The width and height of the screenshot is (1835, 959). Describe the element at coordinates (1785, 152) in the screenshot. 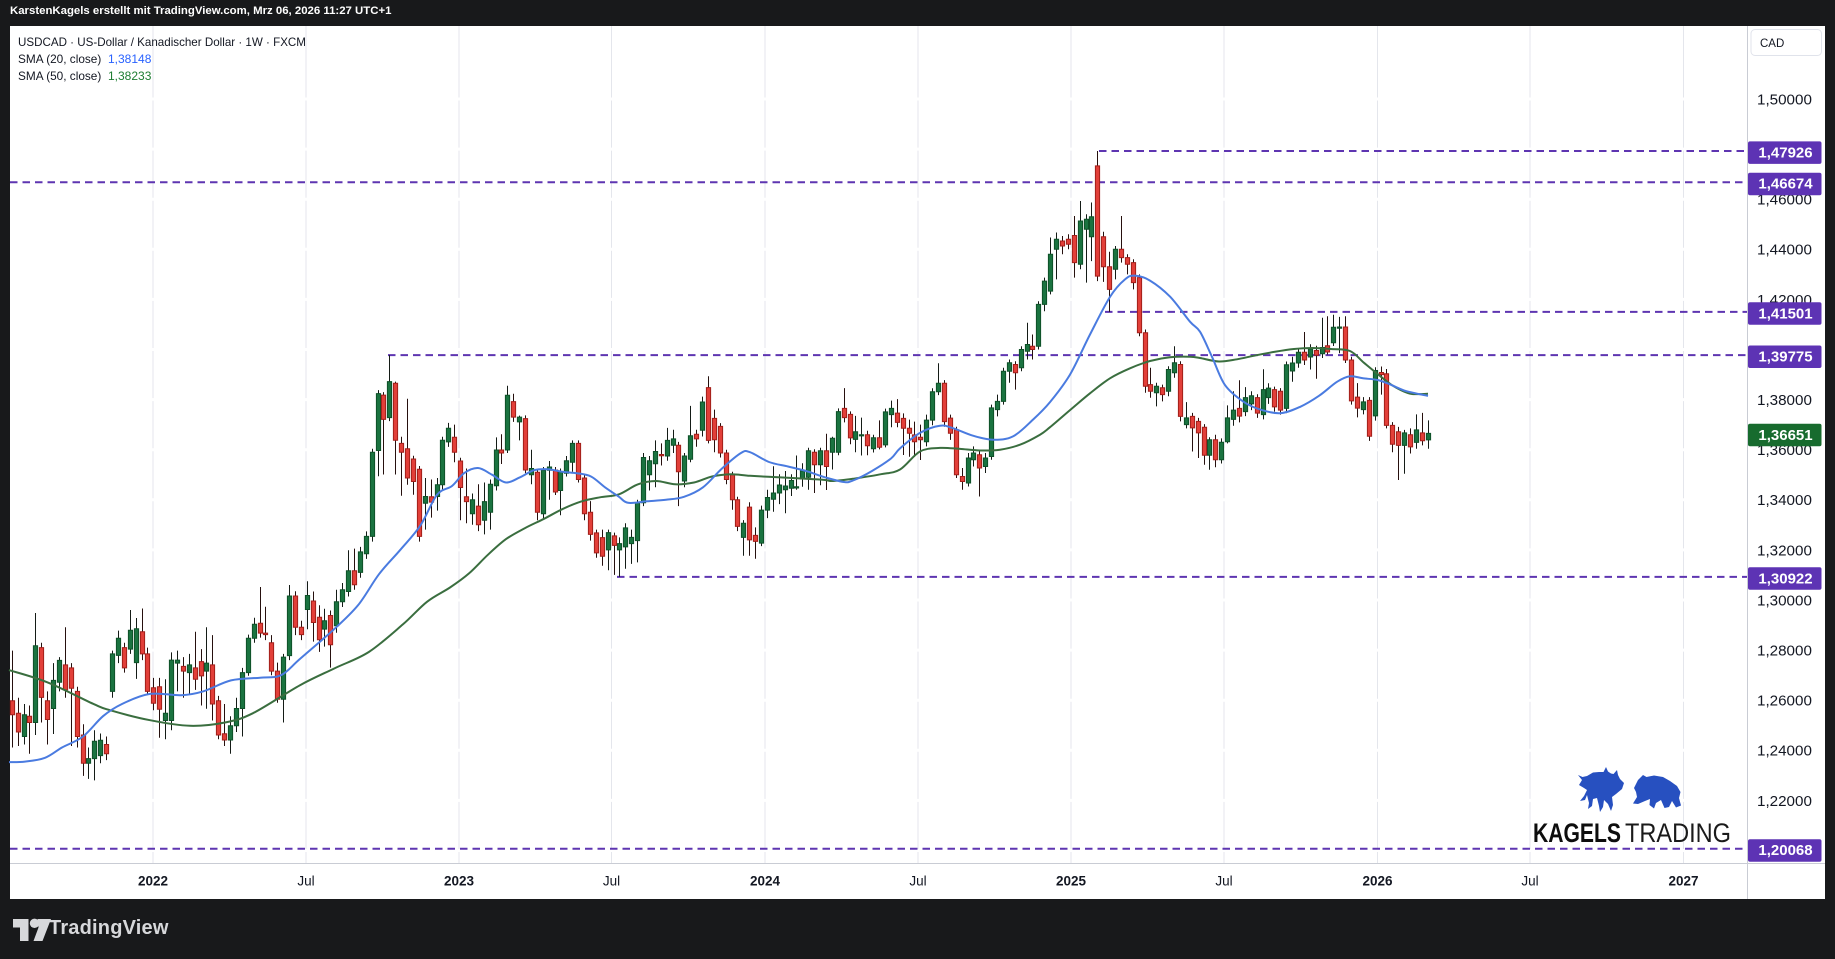

I see `svg-text: 1,47926` at that location.